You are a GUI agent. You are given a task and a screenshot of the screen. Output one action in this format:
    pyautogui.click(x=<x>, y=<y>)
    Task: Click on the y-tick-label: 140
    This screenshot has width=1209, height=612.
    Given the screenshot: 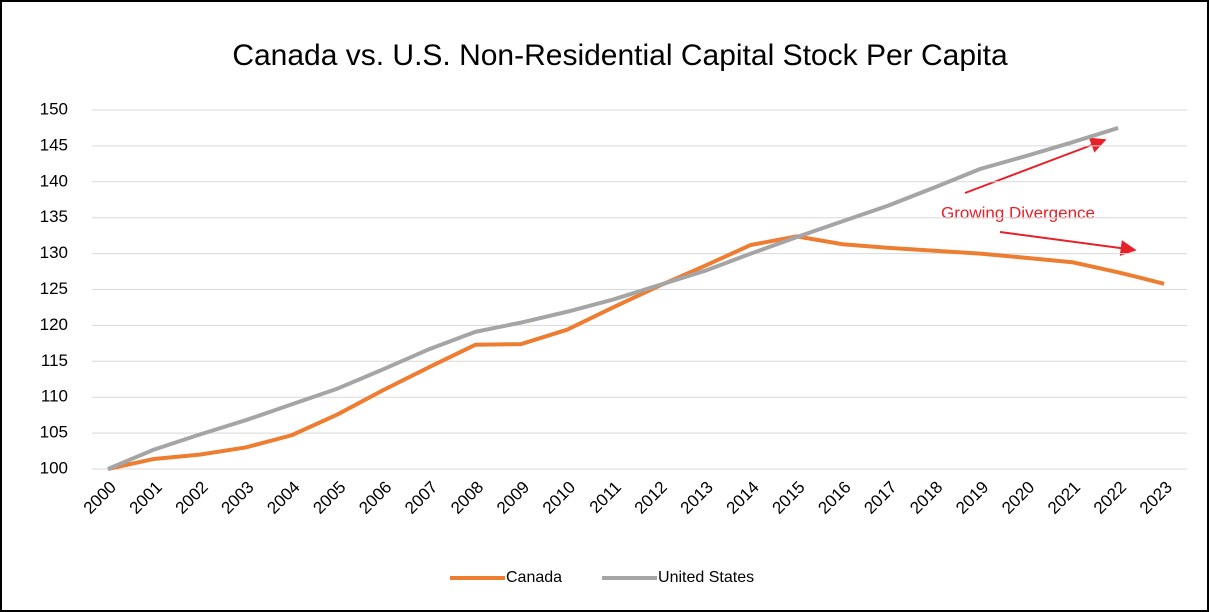 What is the action you would take?
    pyautogui.click(x=54, y=180)
    